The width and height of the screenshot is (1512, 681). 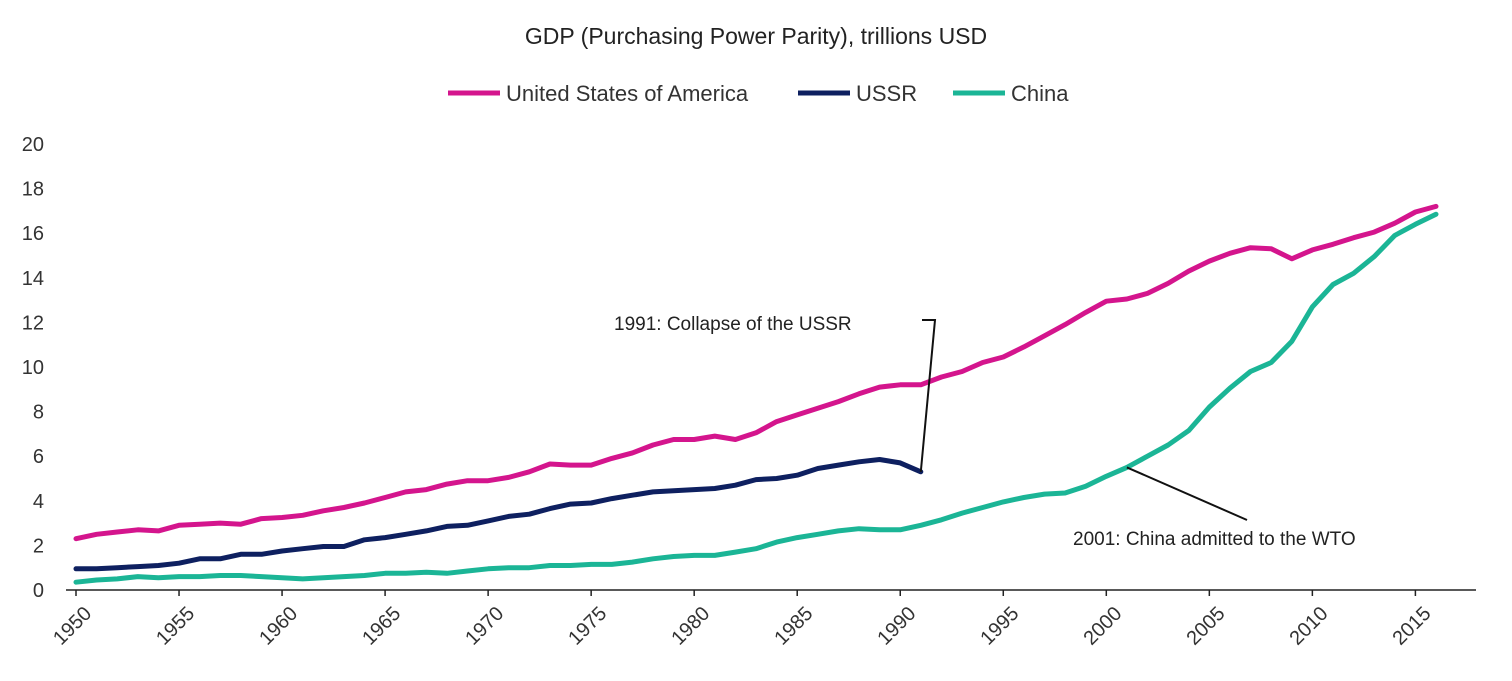 I want to click on legend-item-china: China, so click(x=1011, y=93).